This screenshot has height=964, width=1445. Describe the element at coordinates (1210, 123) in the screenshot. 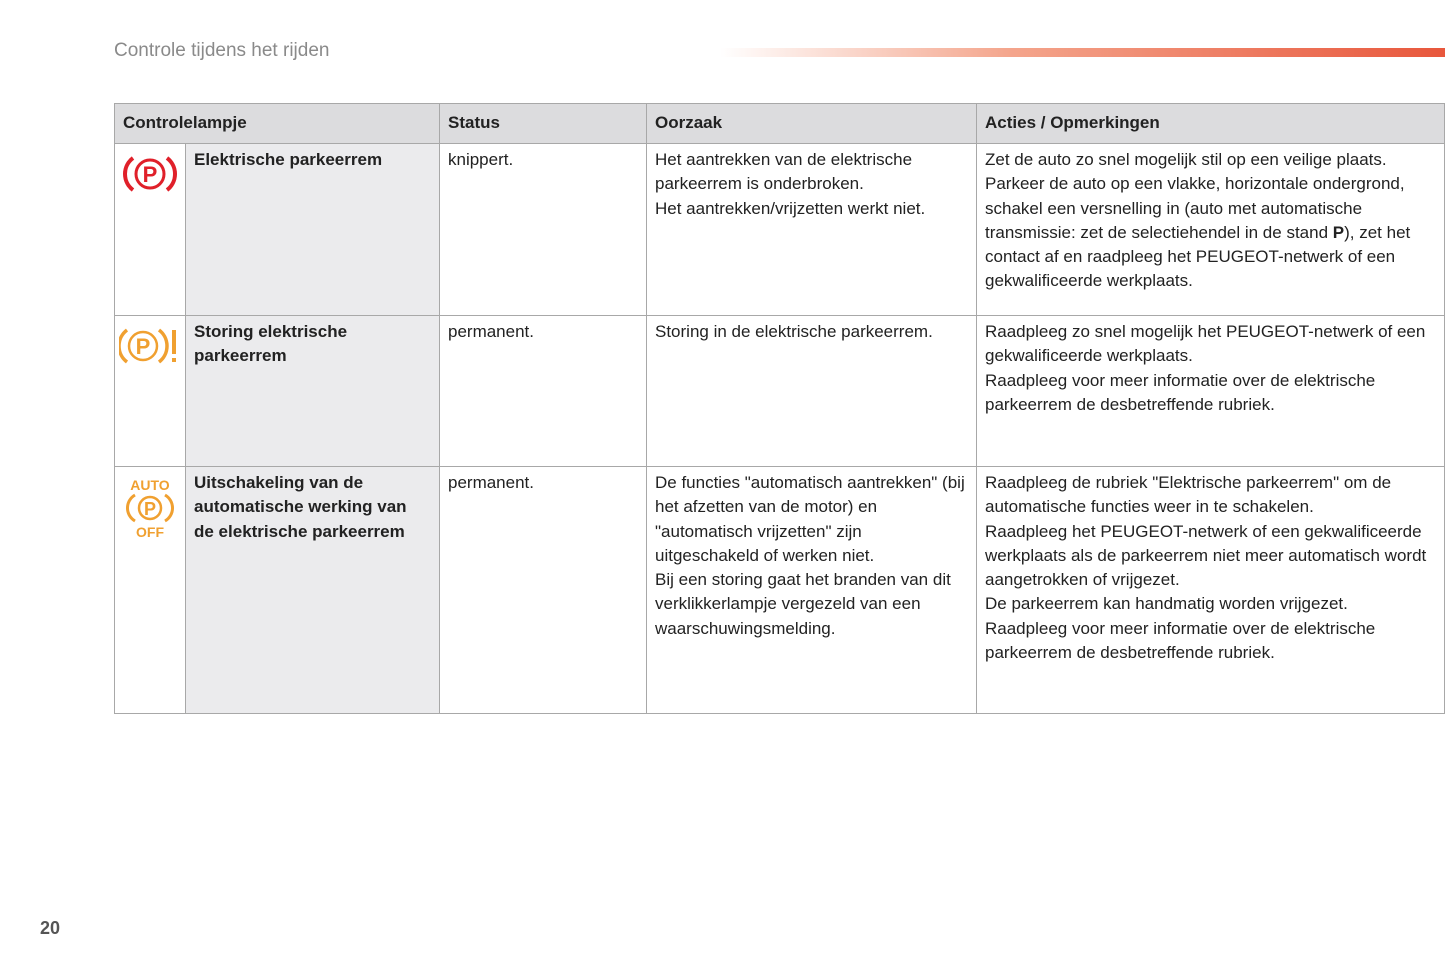

I see `col-header: Acties / Opmerkingen` at that location.